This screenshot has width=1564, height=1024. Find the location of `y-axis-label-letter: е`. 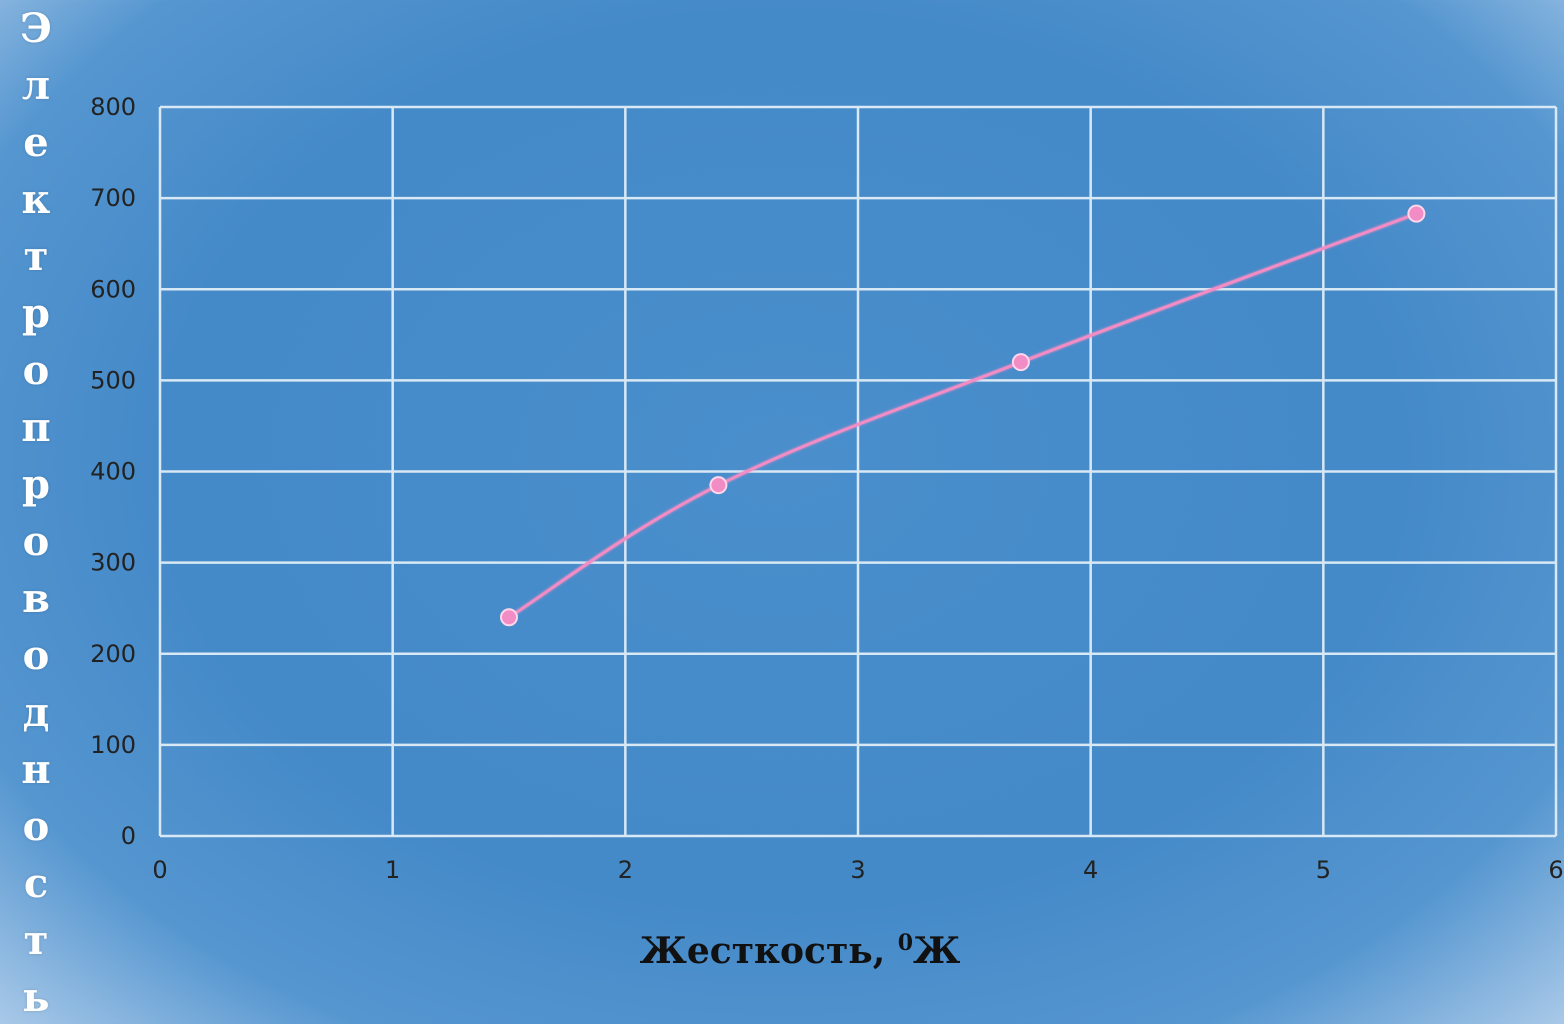

y-axis-label-letter: е is located at coordinates (36, 142).